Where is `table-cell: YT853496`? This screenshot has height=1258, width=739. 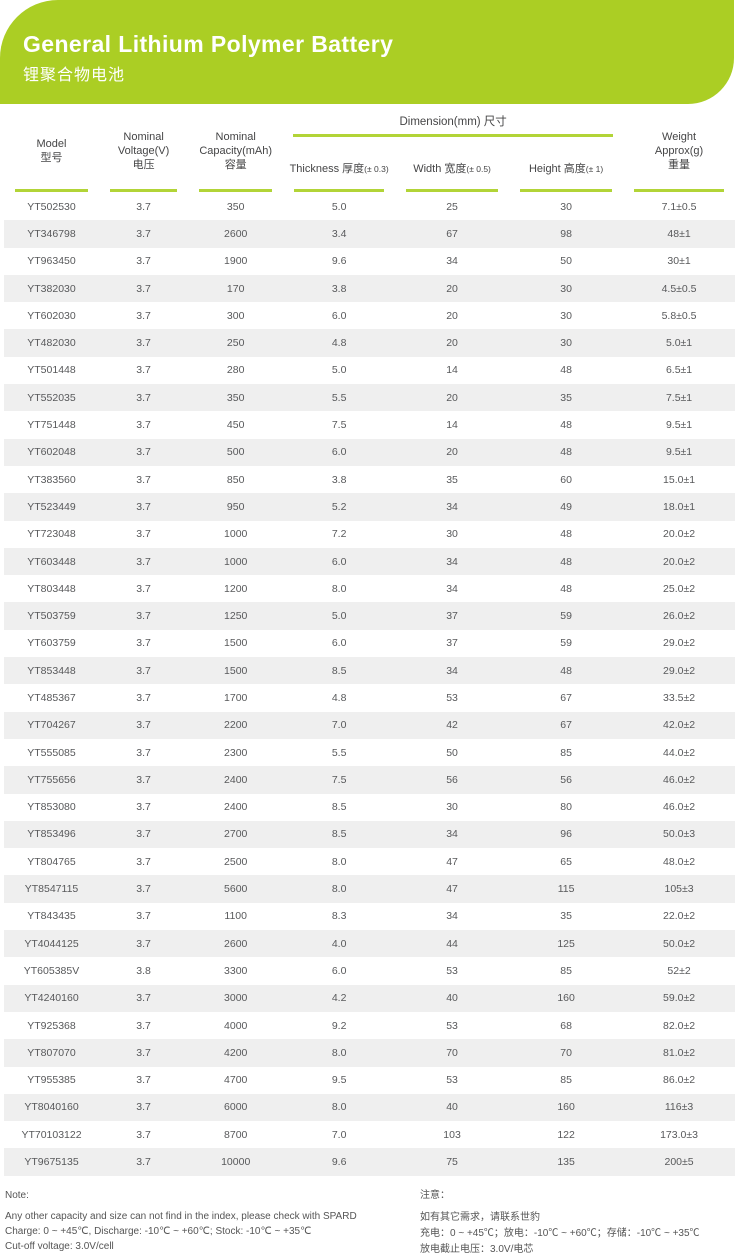
table-cell: YT853496 is located at coordinates (51, 834).